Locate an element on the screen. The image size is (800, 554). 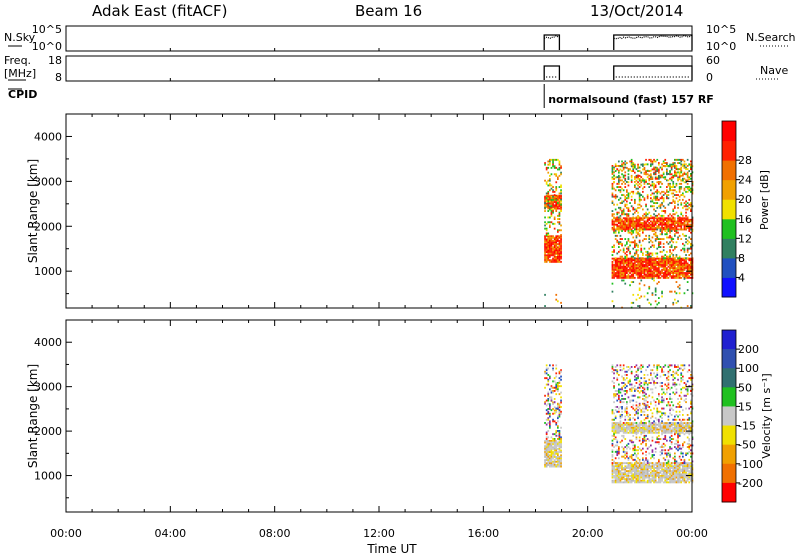
nsky-label: N.Sky is located at coordinates (20, 37).